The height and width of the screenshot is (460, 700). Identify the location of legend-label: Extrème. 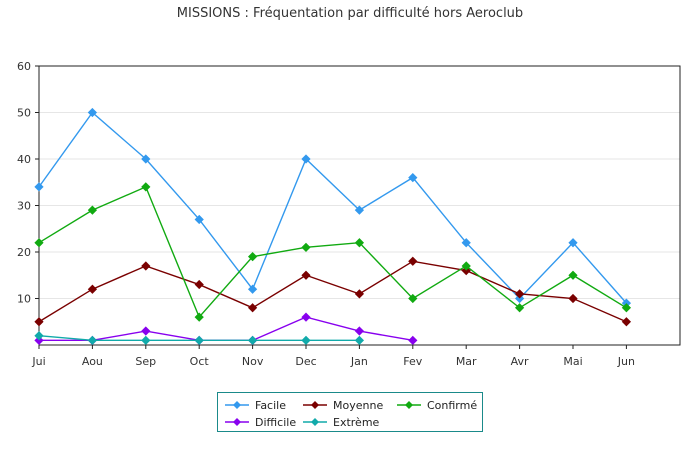
(356, 422).